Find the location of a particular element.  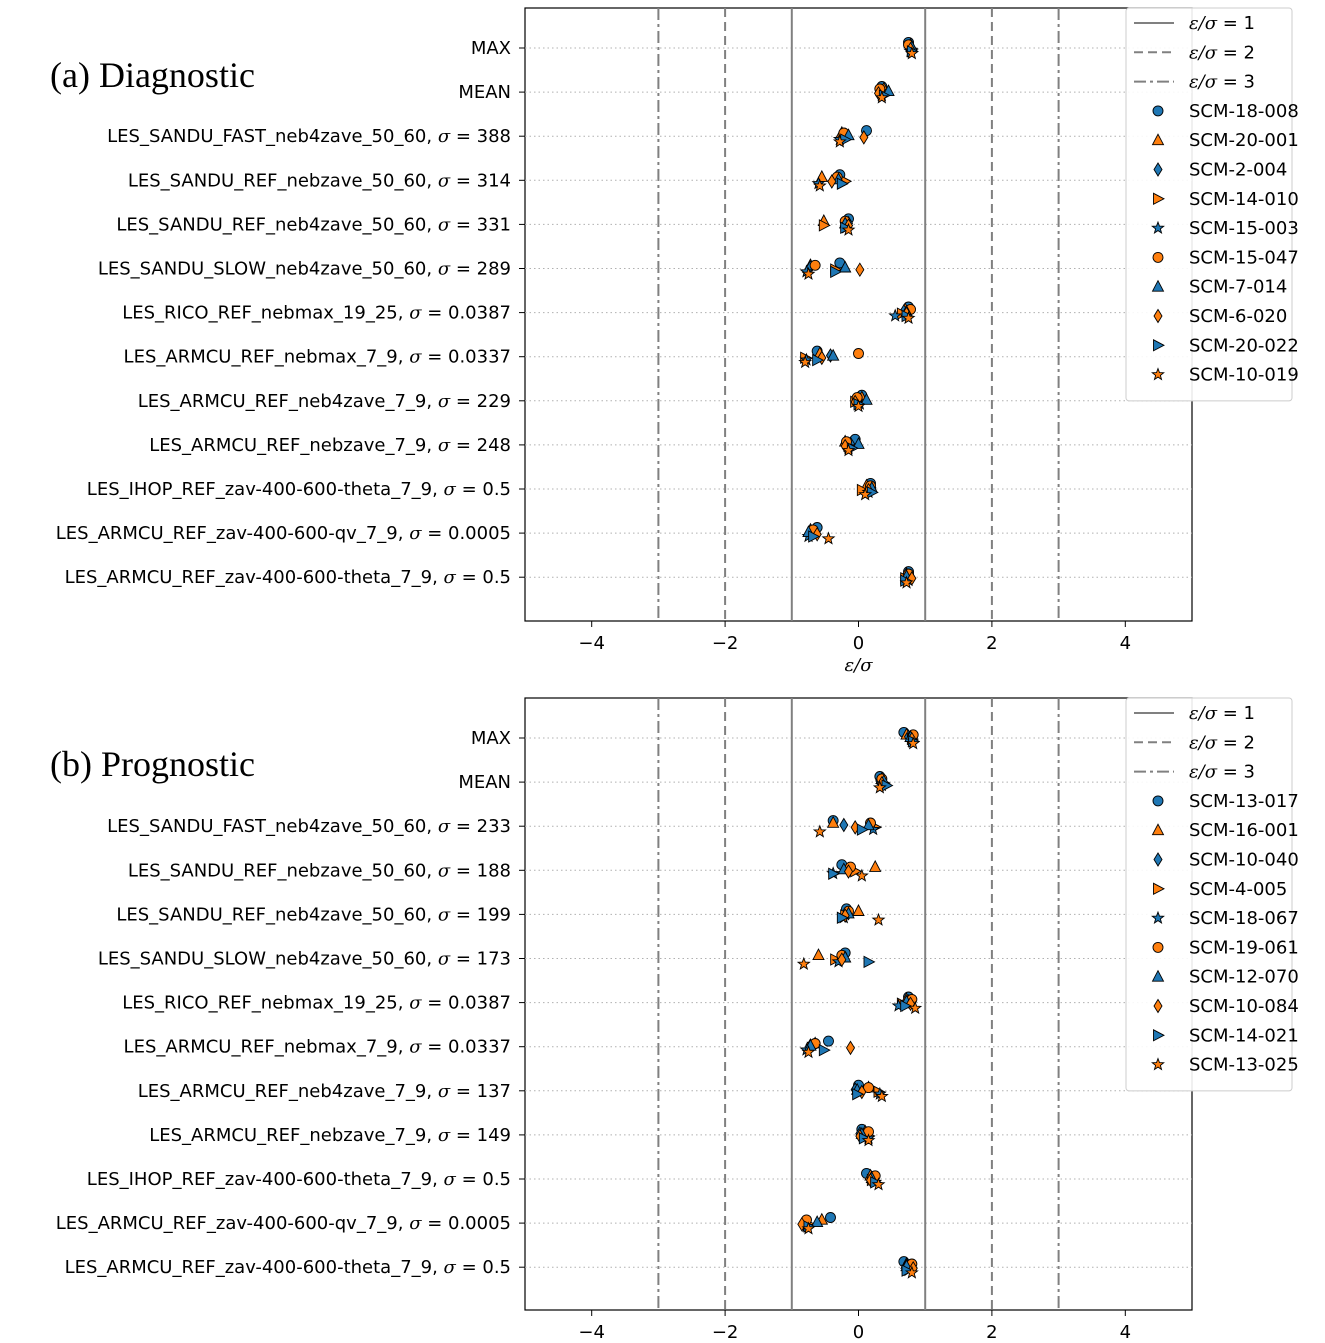

legend-label: SCM-18-008 is located at coordinates (1244, 111).